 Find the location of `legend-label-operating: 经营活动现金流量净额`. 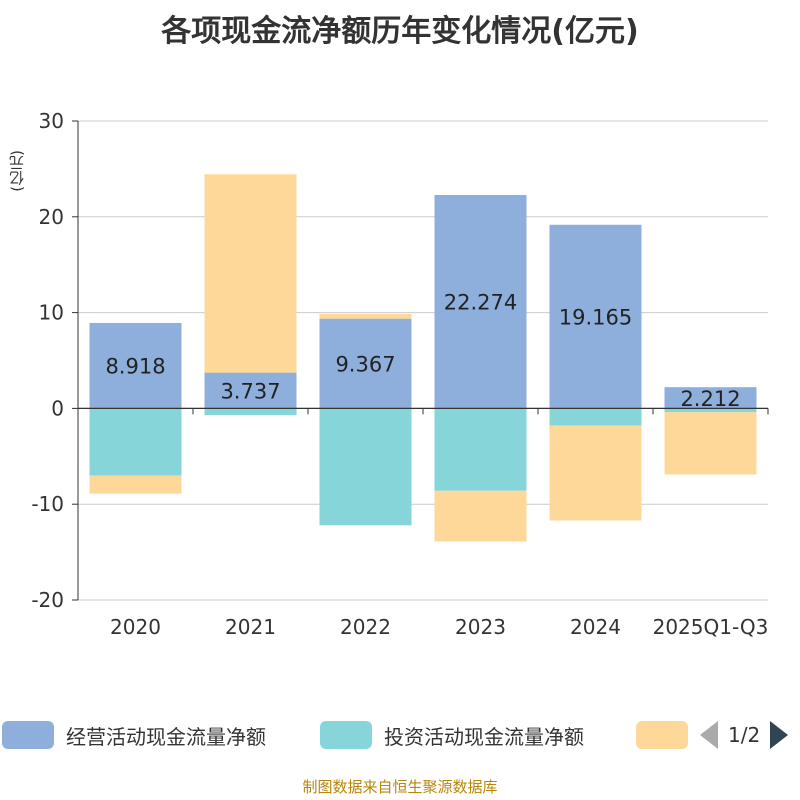

legend-label-operating: 经营活动现金流量净额 is located at coordinates (166, 736).